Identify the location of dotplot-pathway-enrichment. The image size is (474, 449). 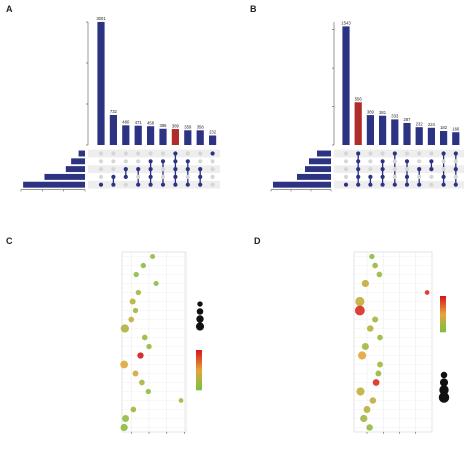
(401, 342).